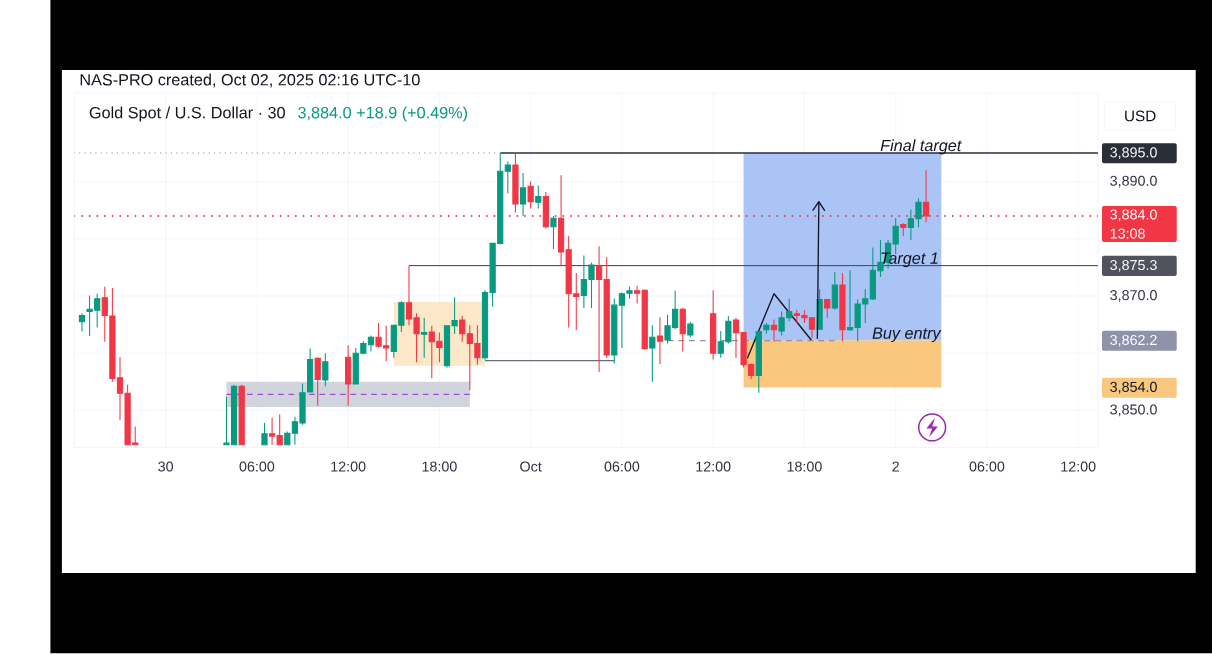 The width and height of the screenshot is (1212, 654). What do you see at coordinates (1133, 266) in the screenshot?
I see `data-label: 3,875.3` at bounding box center [1133, 266].